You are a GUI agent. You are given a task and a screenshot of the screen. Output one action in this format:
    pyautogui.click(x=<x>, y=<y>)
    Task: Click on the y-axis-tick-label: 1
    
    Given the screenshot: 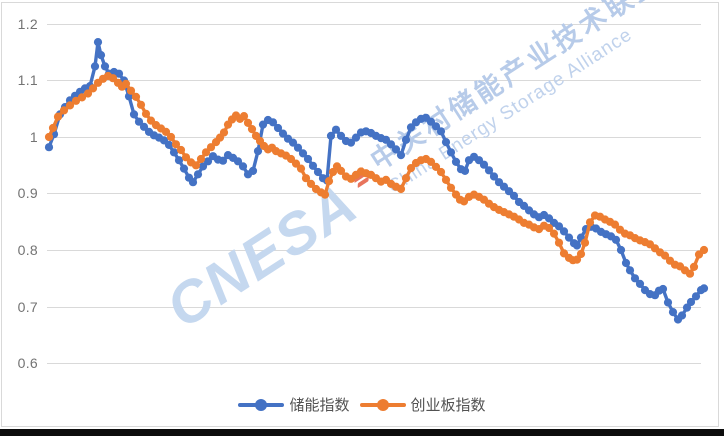 What is the action you would take?
    pyautogui.click(x=33, y=137)
    